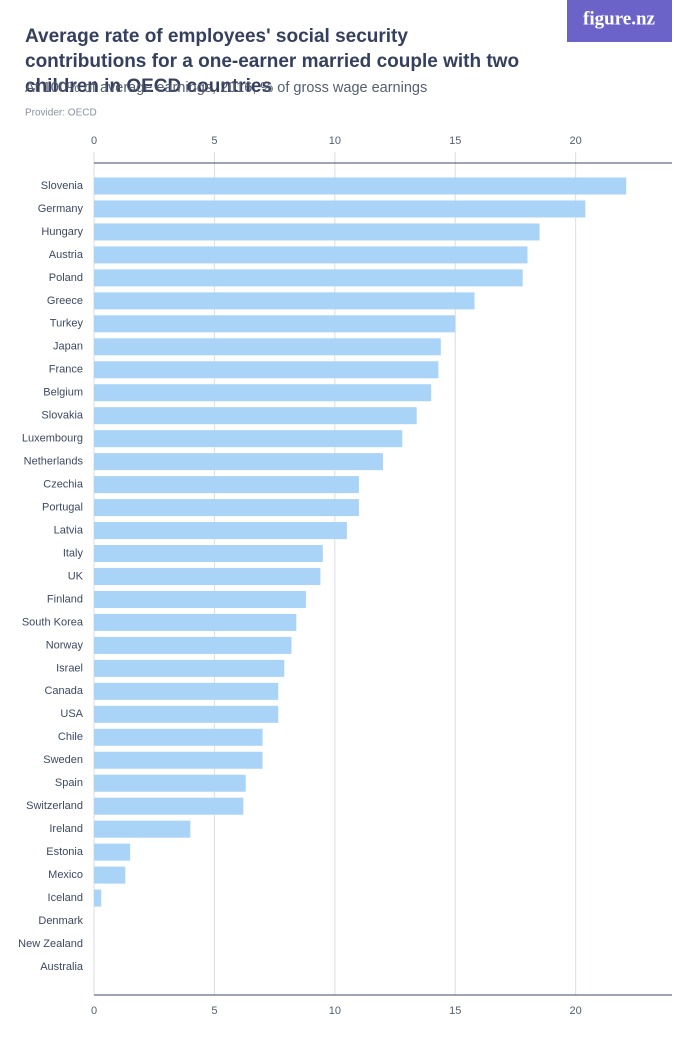 This screenshot has width=700, height=1050. I want to click on x-tick-label-bottom: 10, so click(335, 1011).